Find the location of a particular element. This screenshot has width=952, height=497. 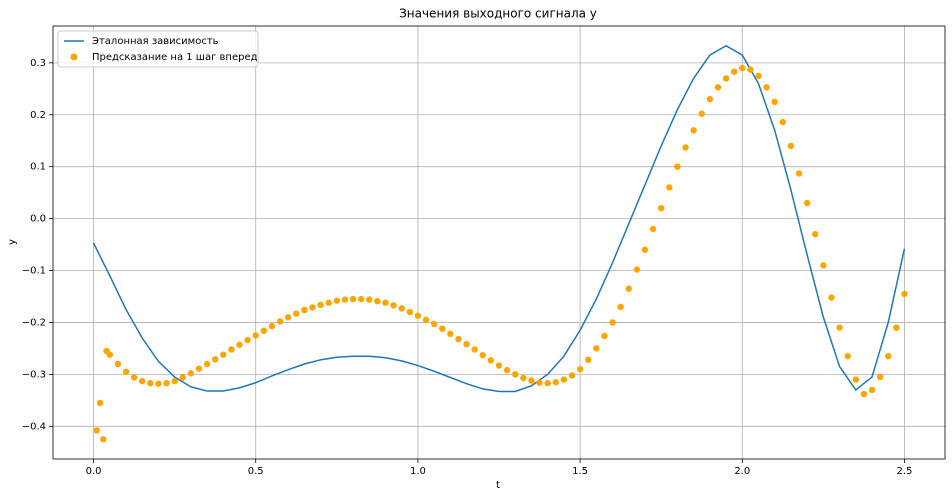

y-tick-label: −0.1 is located at coordinates (34, 271).